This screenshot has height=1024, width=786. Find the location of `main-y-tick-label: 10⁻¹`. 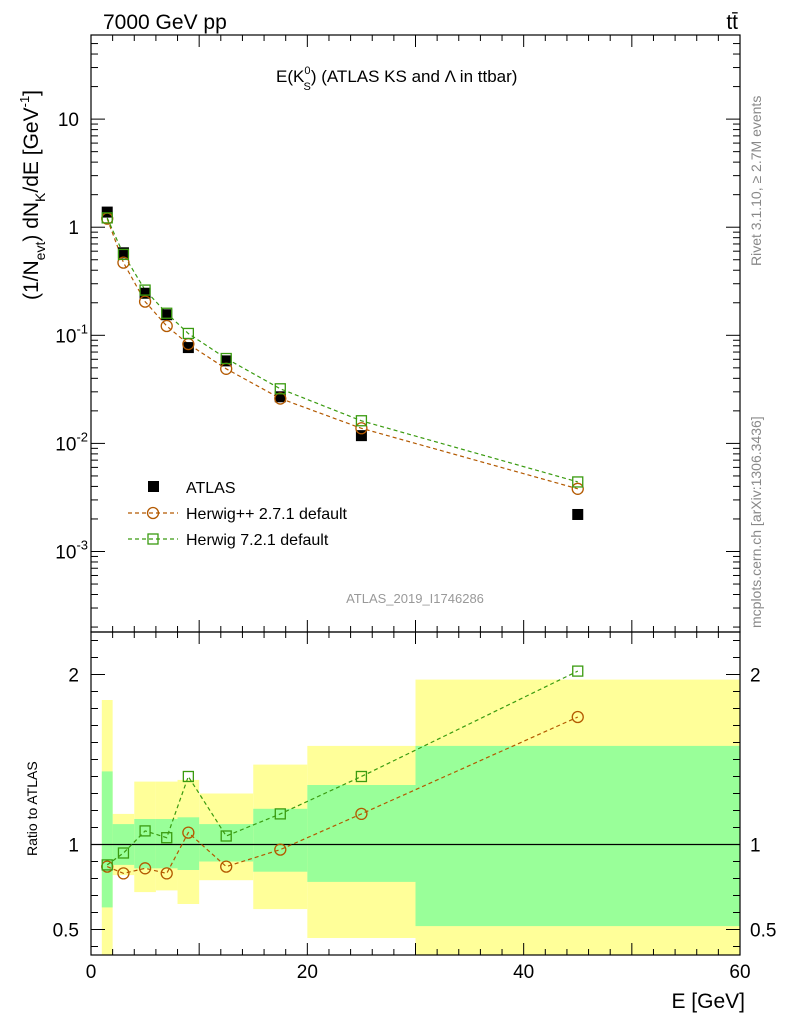

main-y-tick-label: 10⁻¹ is located at coordinates (71, 334).